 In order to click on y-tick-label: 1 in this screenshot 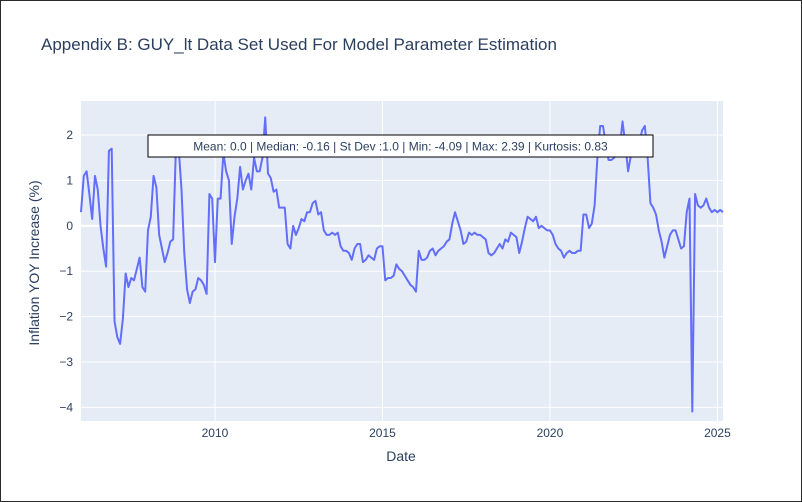, I will do `click(69, 180)`.